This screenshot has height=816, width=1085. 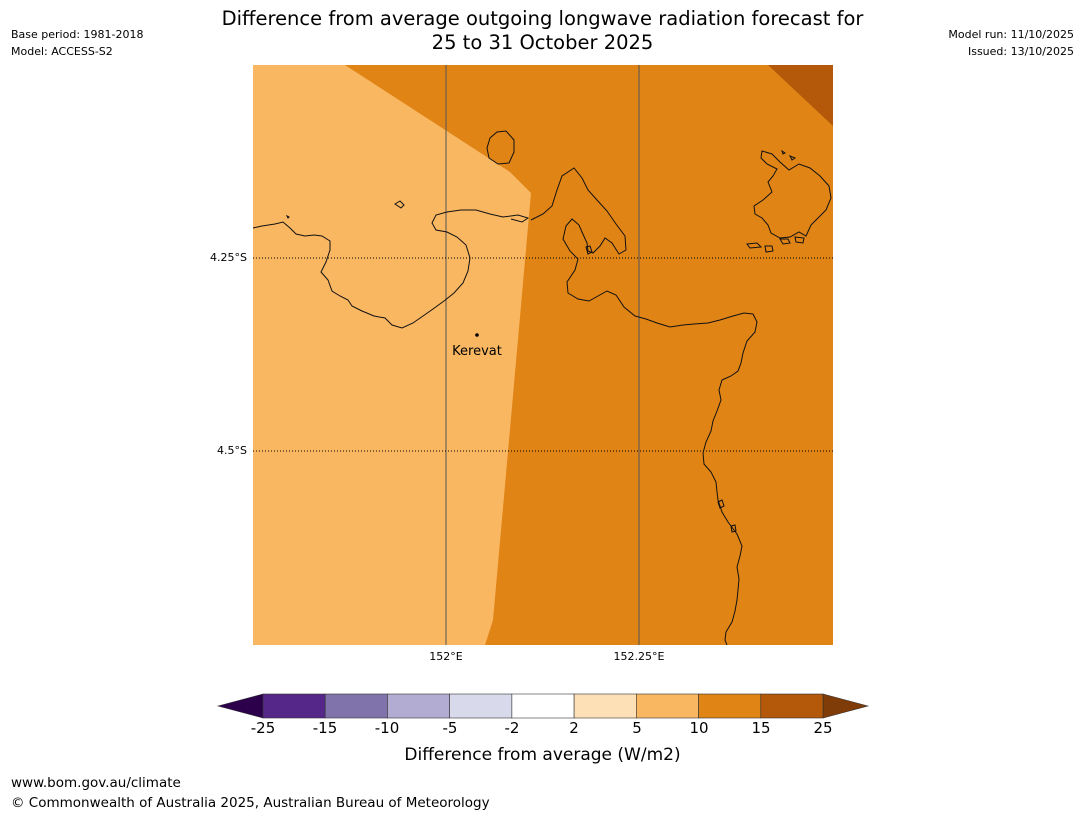 I want to click on cb-tick: 15, so click(x=761, y=728).